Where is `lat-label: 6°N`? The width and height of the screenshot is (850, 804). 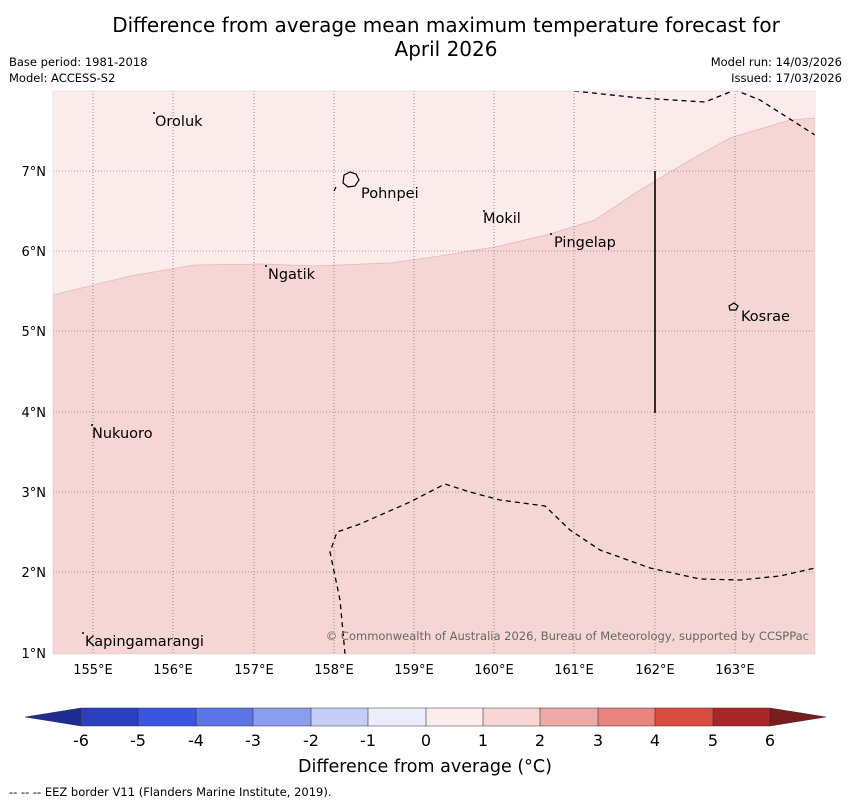 lat-label: 6°N is located at coordinates (34, 252).